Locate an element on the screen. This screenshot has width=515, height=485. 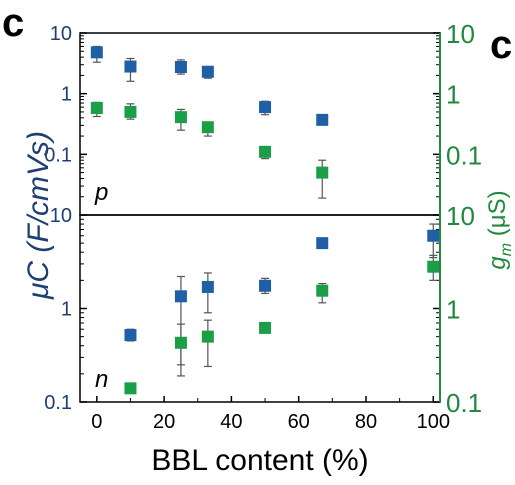
y-right-label-unit: (μS) is located at coordinates (497, 216).